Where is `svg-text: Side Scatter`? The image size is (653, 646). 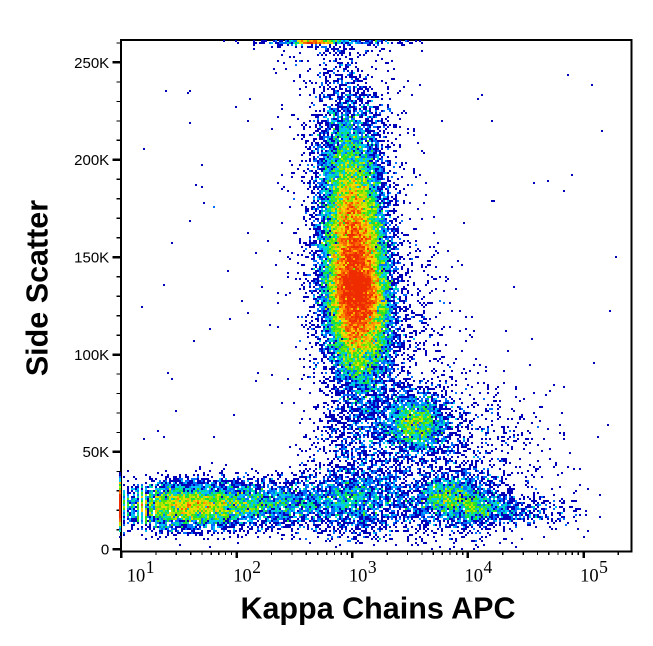
svg-text: Side Scatter is located at coordinates (38, 288).